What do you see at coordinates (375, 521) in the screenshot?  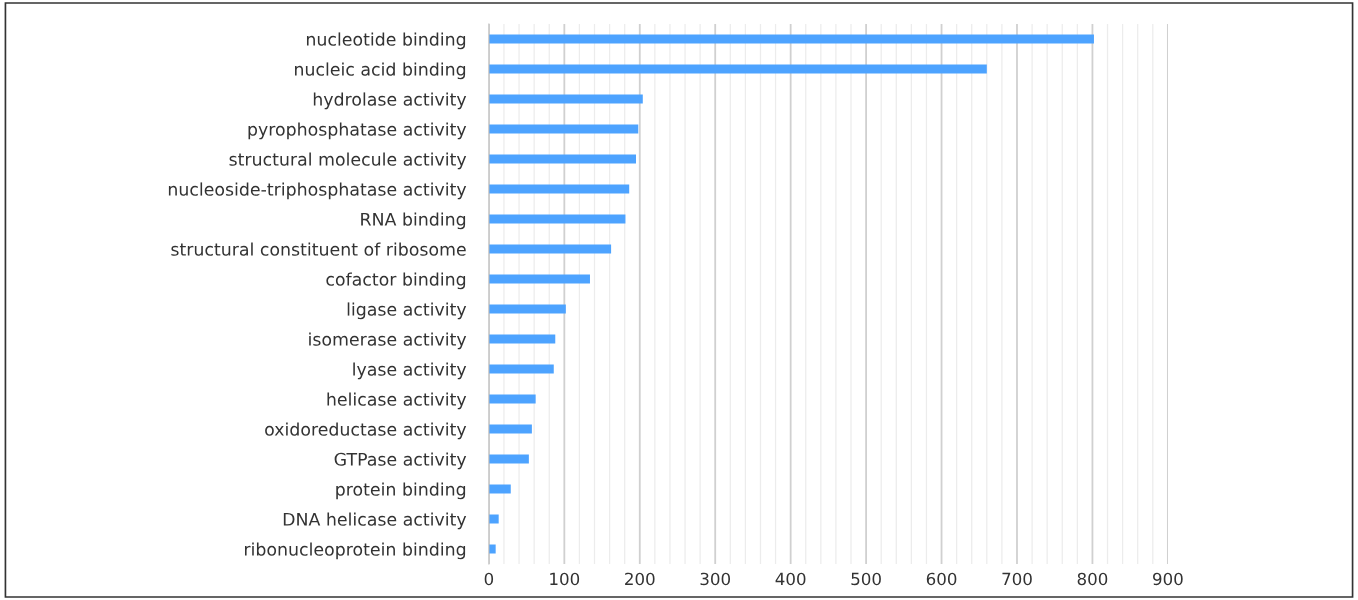 I see `y-tick-label: DNA helicase activity` at bounding box center [375, 521].